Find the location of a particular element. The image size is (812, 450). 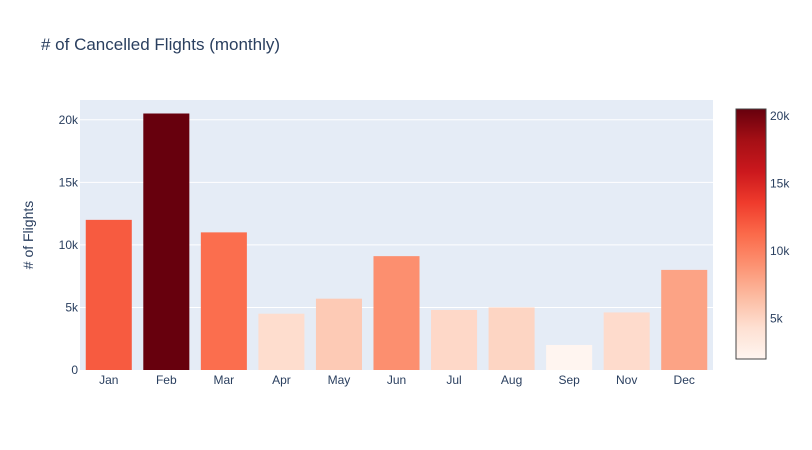

x-axis-ticks: Jan Feb Mar Apr May Jun Jul Aug Sep Nov Dec is located at coordinates (397, 380).